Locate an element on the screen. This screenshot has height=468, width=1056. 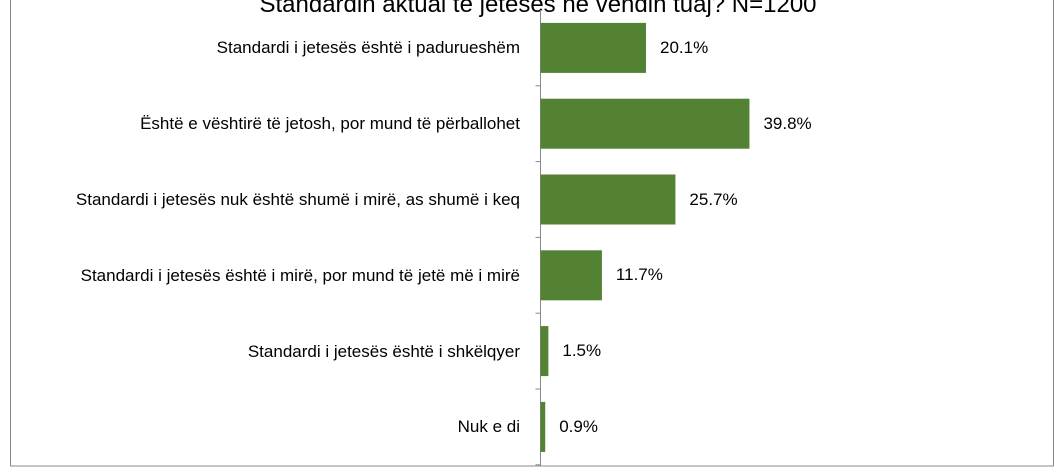
value-label-text: 1.5% is located at coordinates (582, 351).